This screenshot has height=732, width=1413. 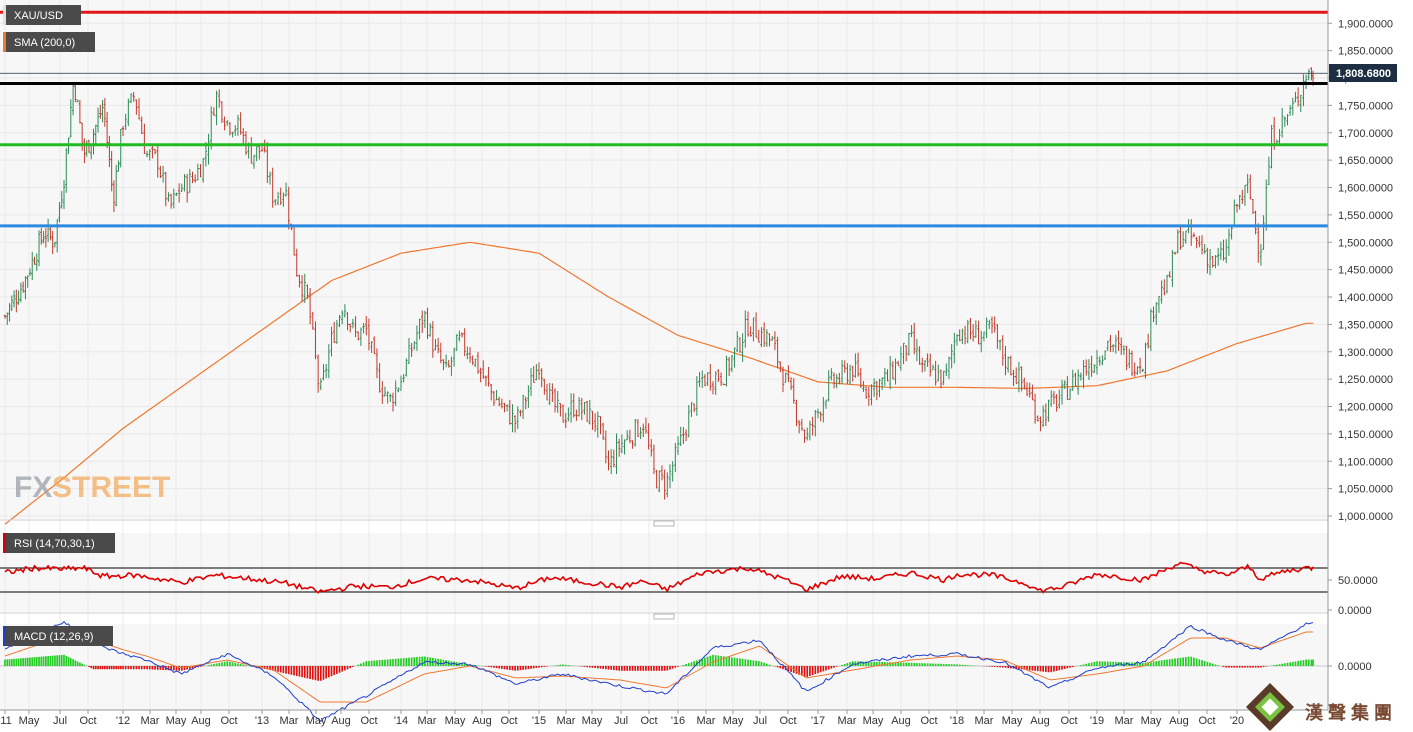 I want to click on y-tick-label: 1,700.0000, so click(x=1365, y=134).